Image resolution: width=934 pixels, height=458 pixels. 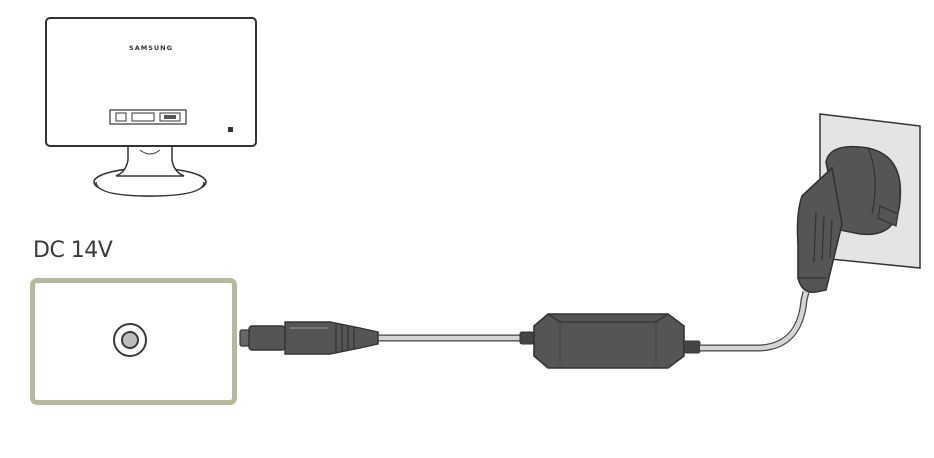 I want to click on ac-cable, so click(x=755, y=321).